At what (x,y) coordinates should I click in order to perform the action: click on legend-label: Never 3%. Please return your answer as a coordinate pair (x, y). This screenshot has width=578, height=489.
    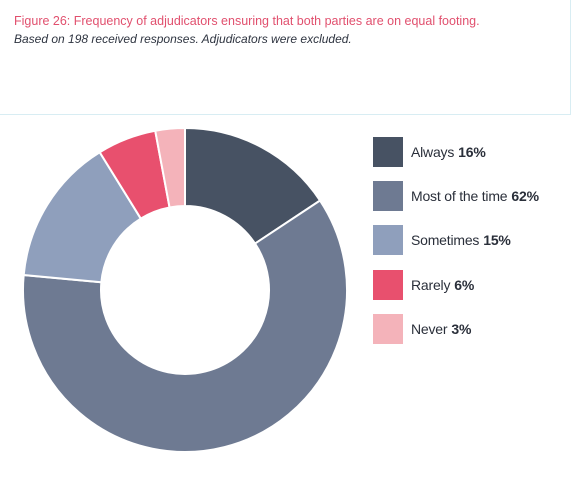
    Looking at the image, I should click on (441, 329).